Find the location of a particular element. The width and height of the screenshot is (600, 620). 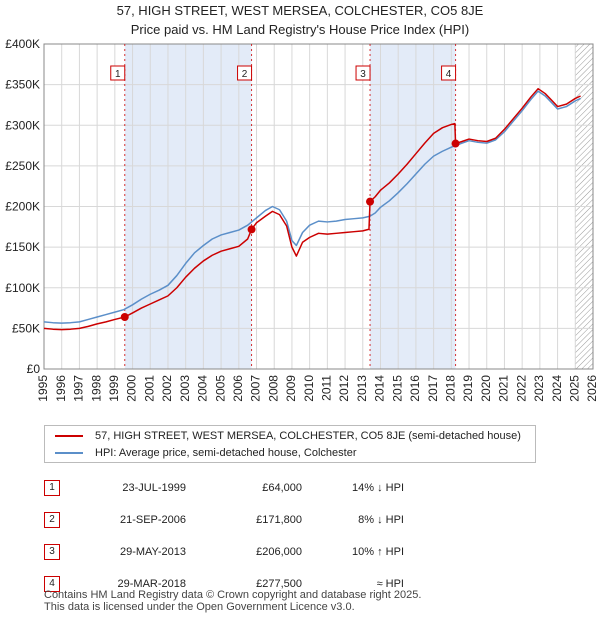

marker-badge: 1 is located at coordinates (52, 488).